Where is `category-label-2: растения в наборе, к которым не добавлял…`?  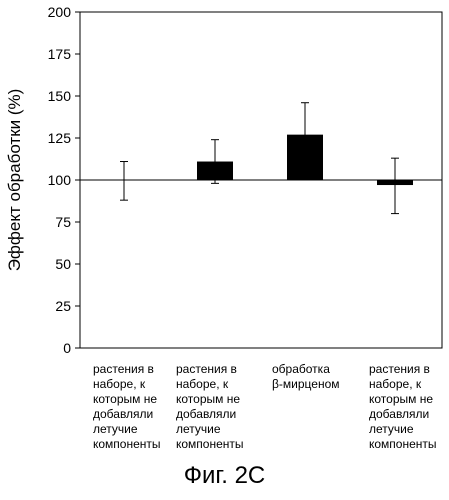
category-label-2: растения в наборе, к которым не добавлял… is located at coordinates (210, 406).